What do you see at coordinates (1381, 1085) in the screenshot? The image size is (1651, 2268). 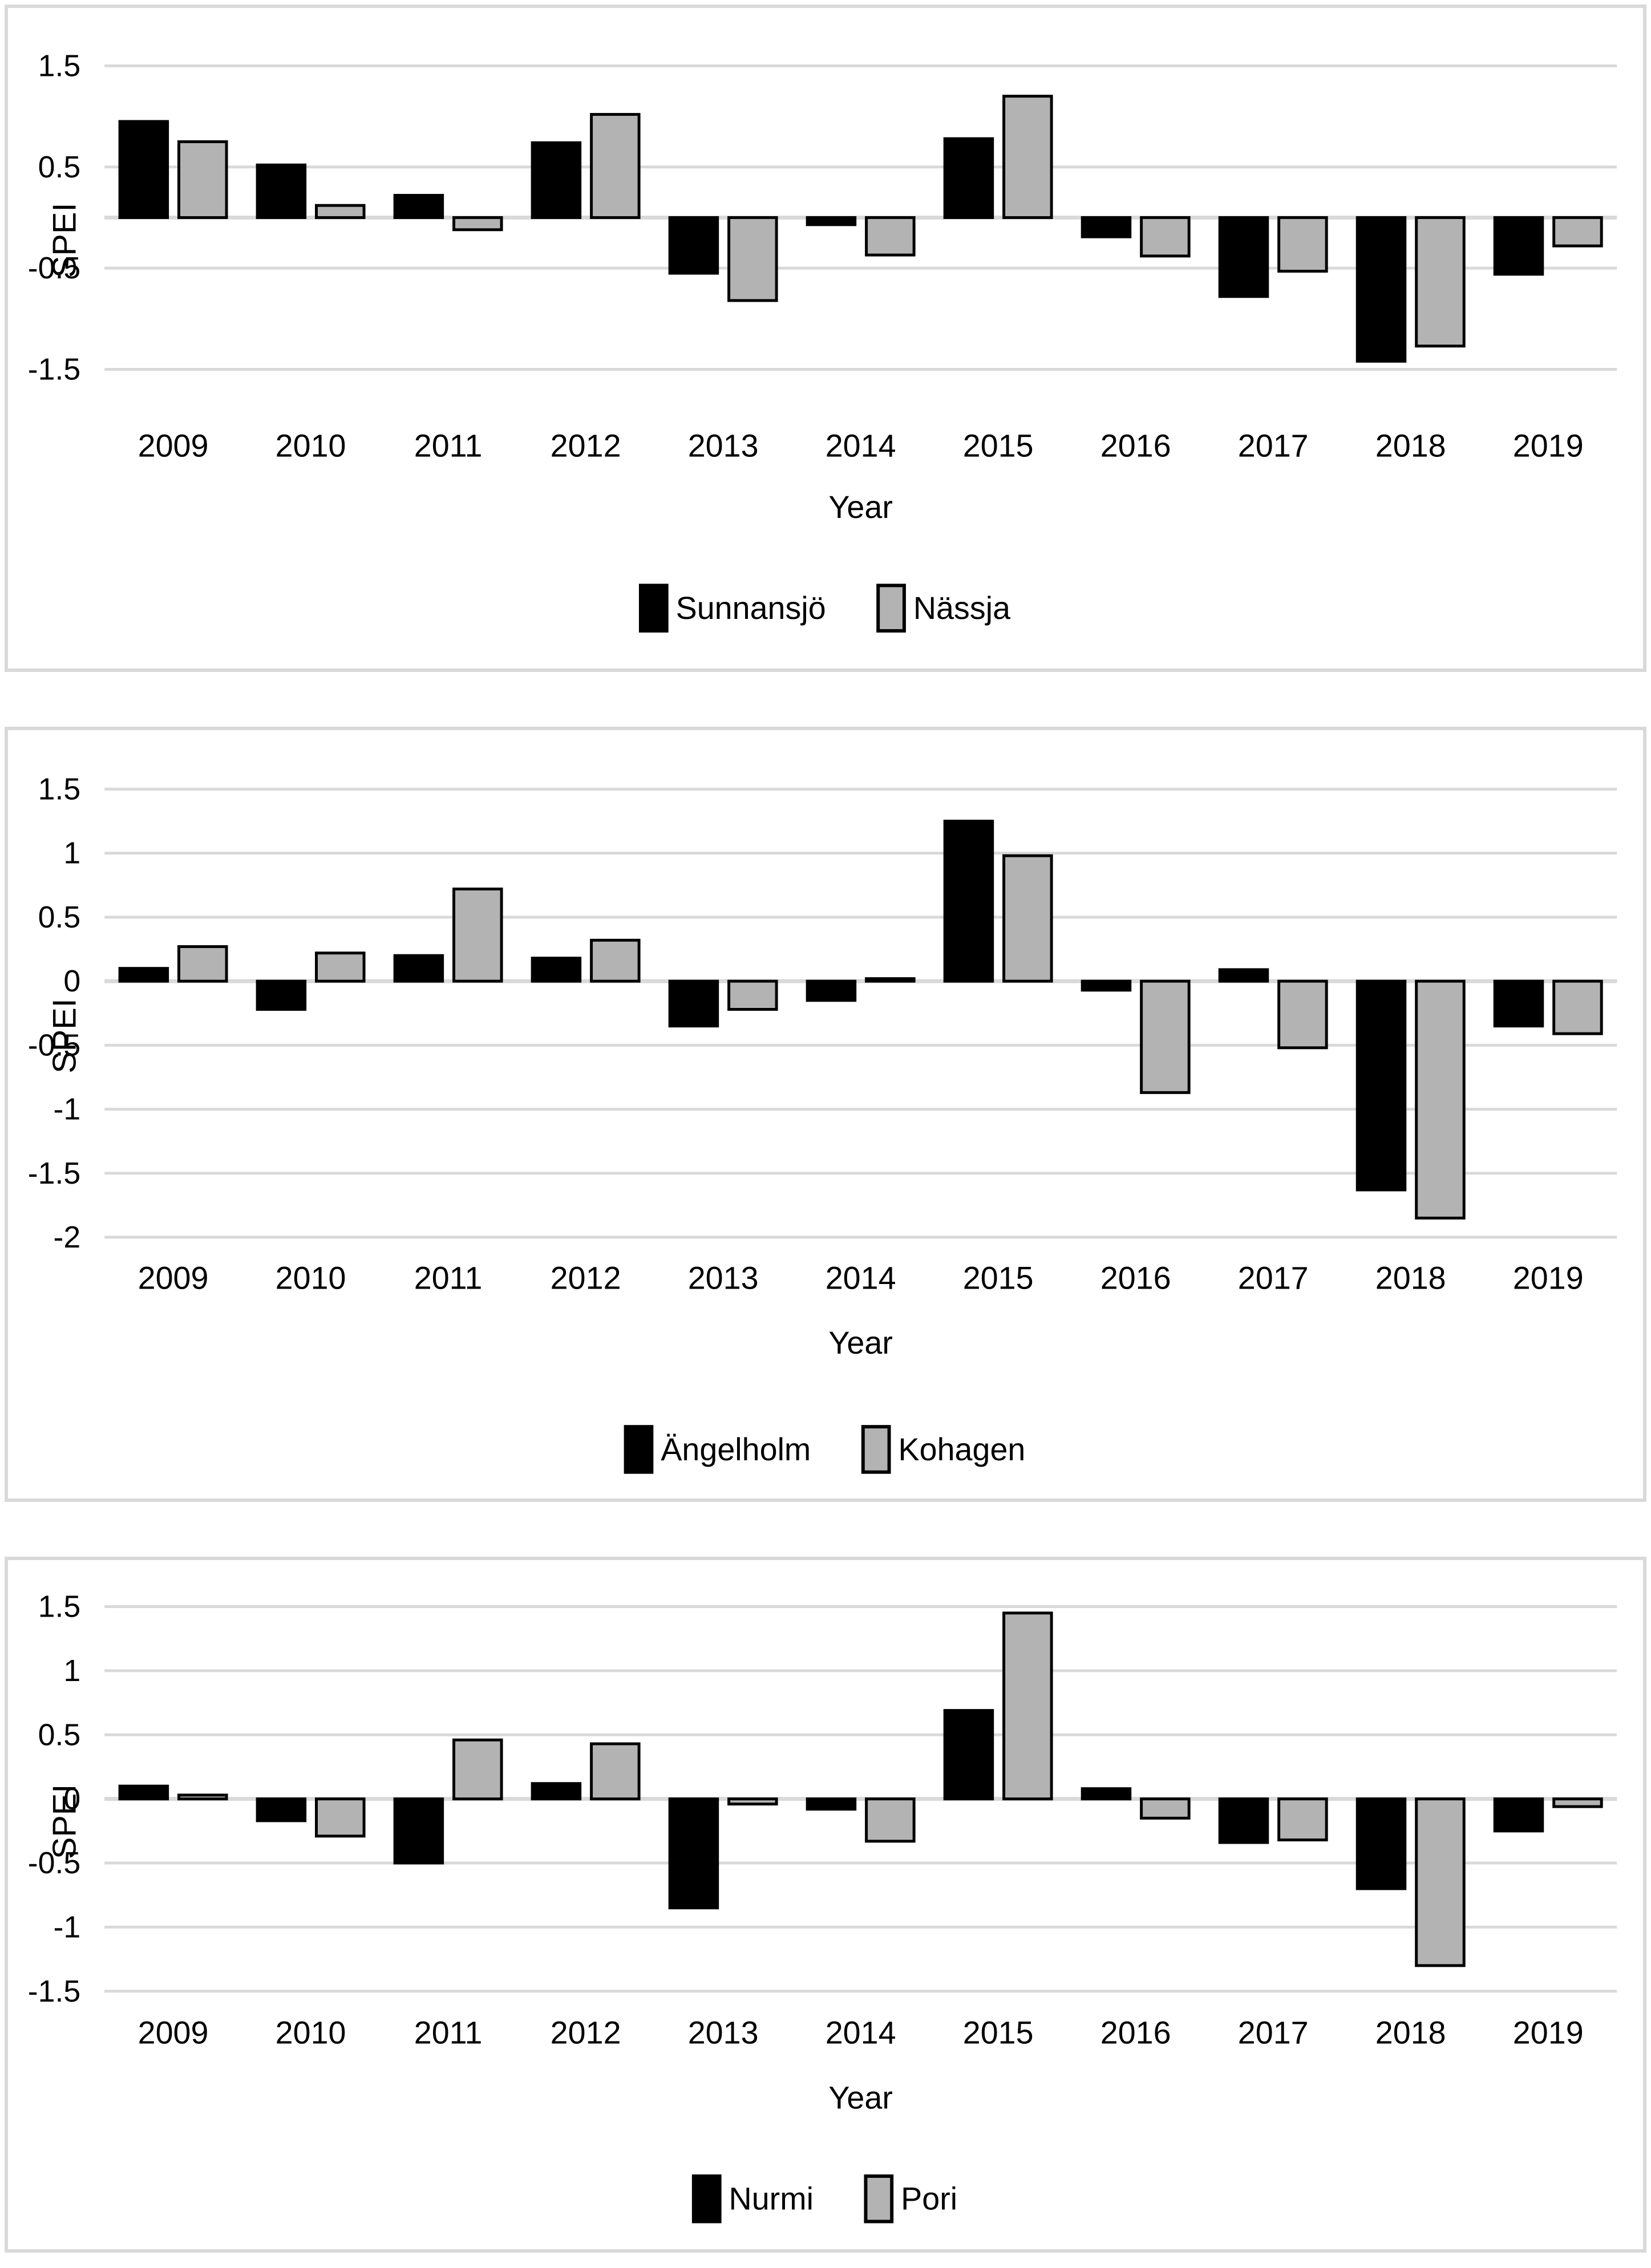 I see `bar-ängelholm-2018` at bounding box center [1381, 1085].